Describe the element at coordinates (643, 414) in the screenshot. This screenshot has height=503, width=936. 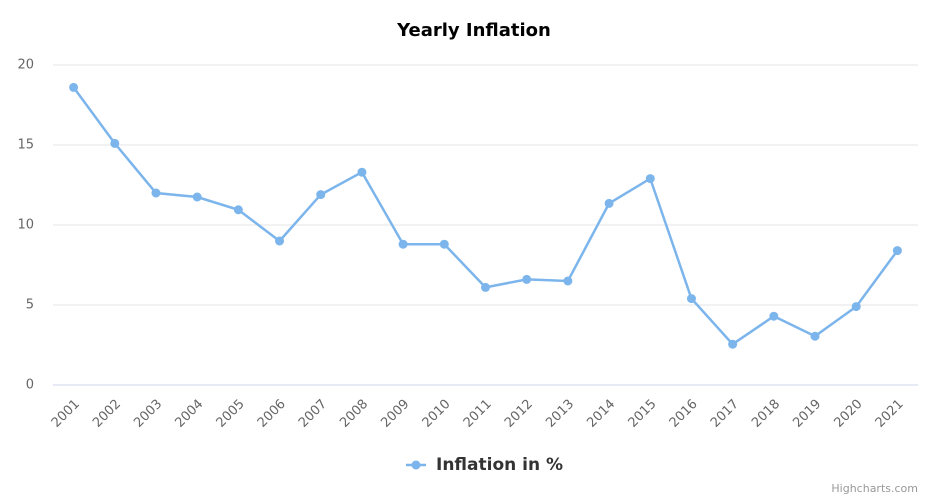
I see `x-tick-label: 2015` at that location.